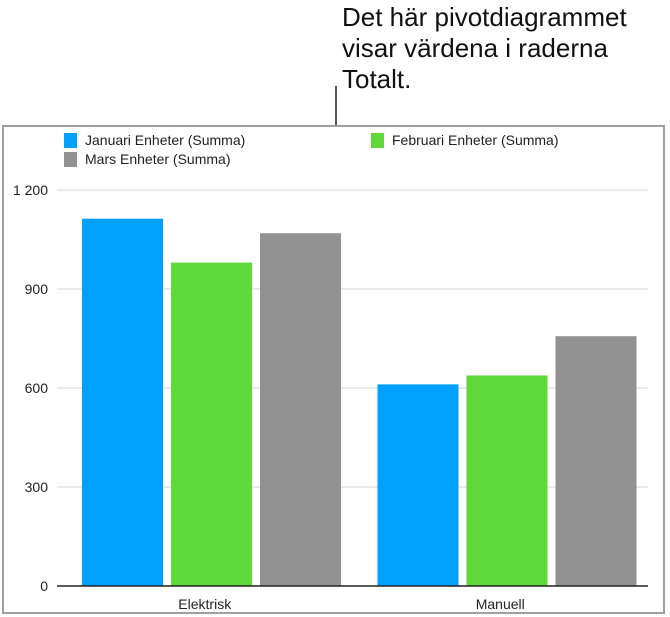  What do you see at coordinates (377, 140) in the screenshot?
I see `legend-swatch-februari` at bounding box center [377, 140].